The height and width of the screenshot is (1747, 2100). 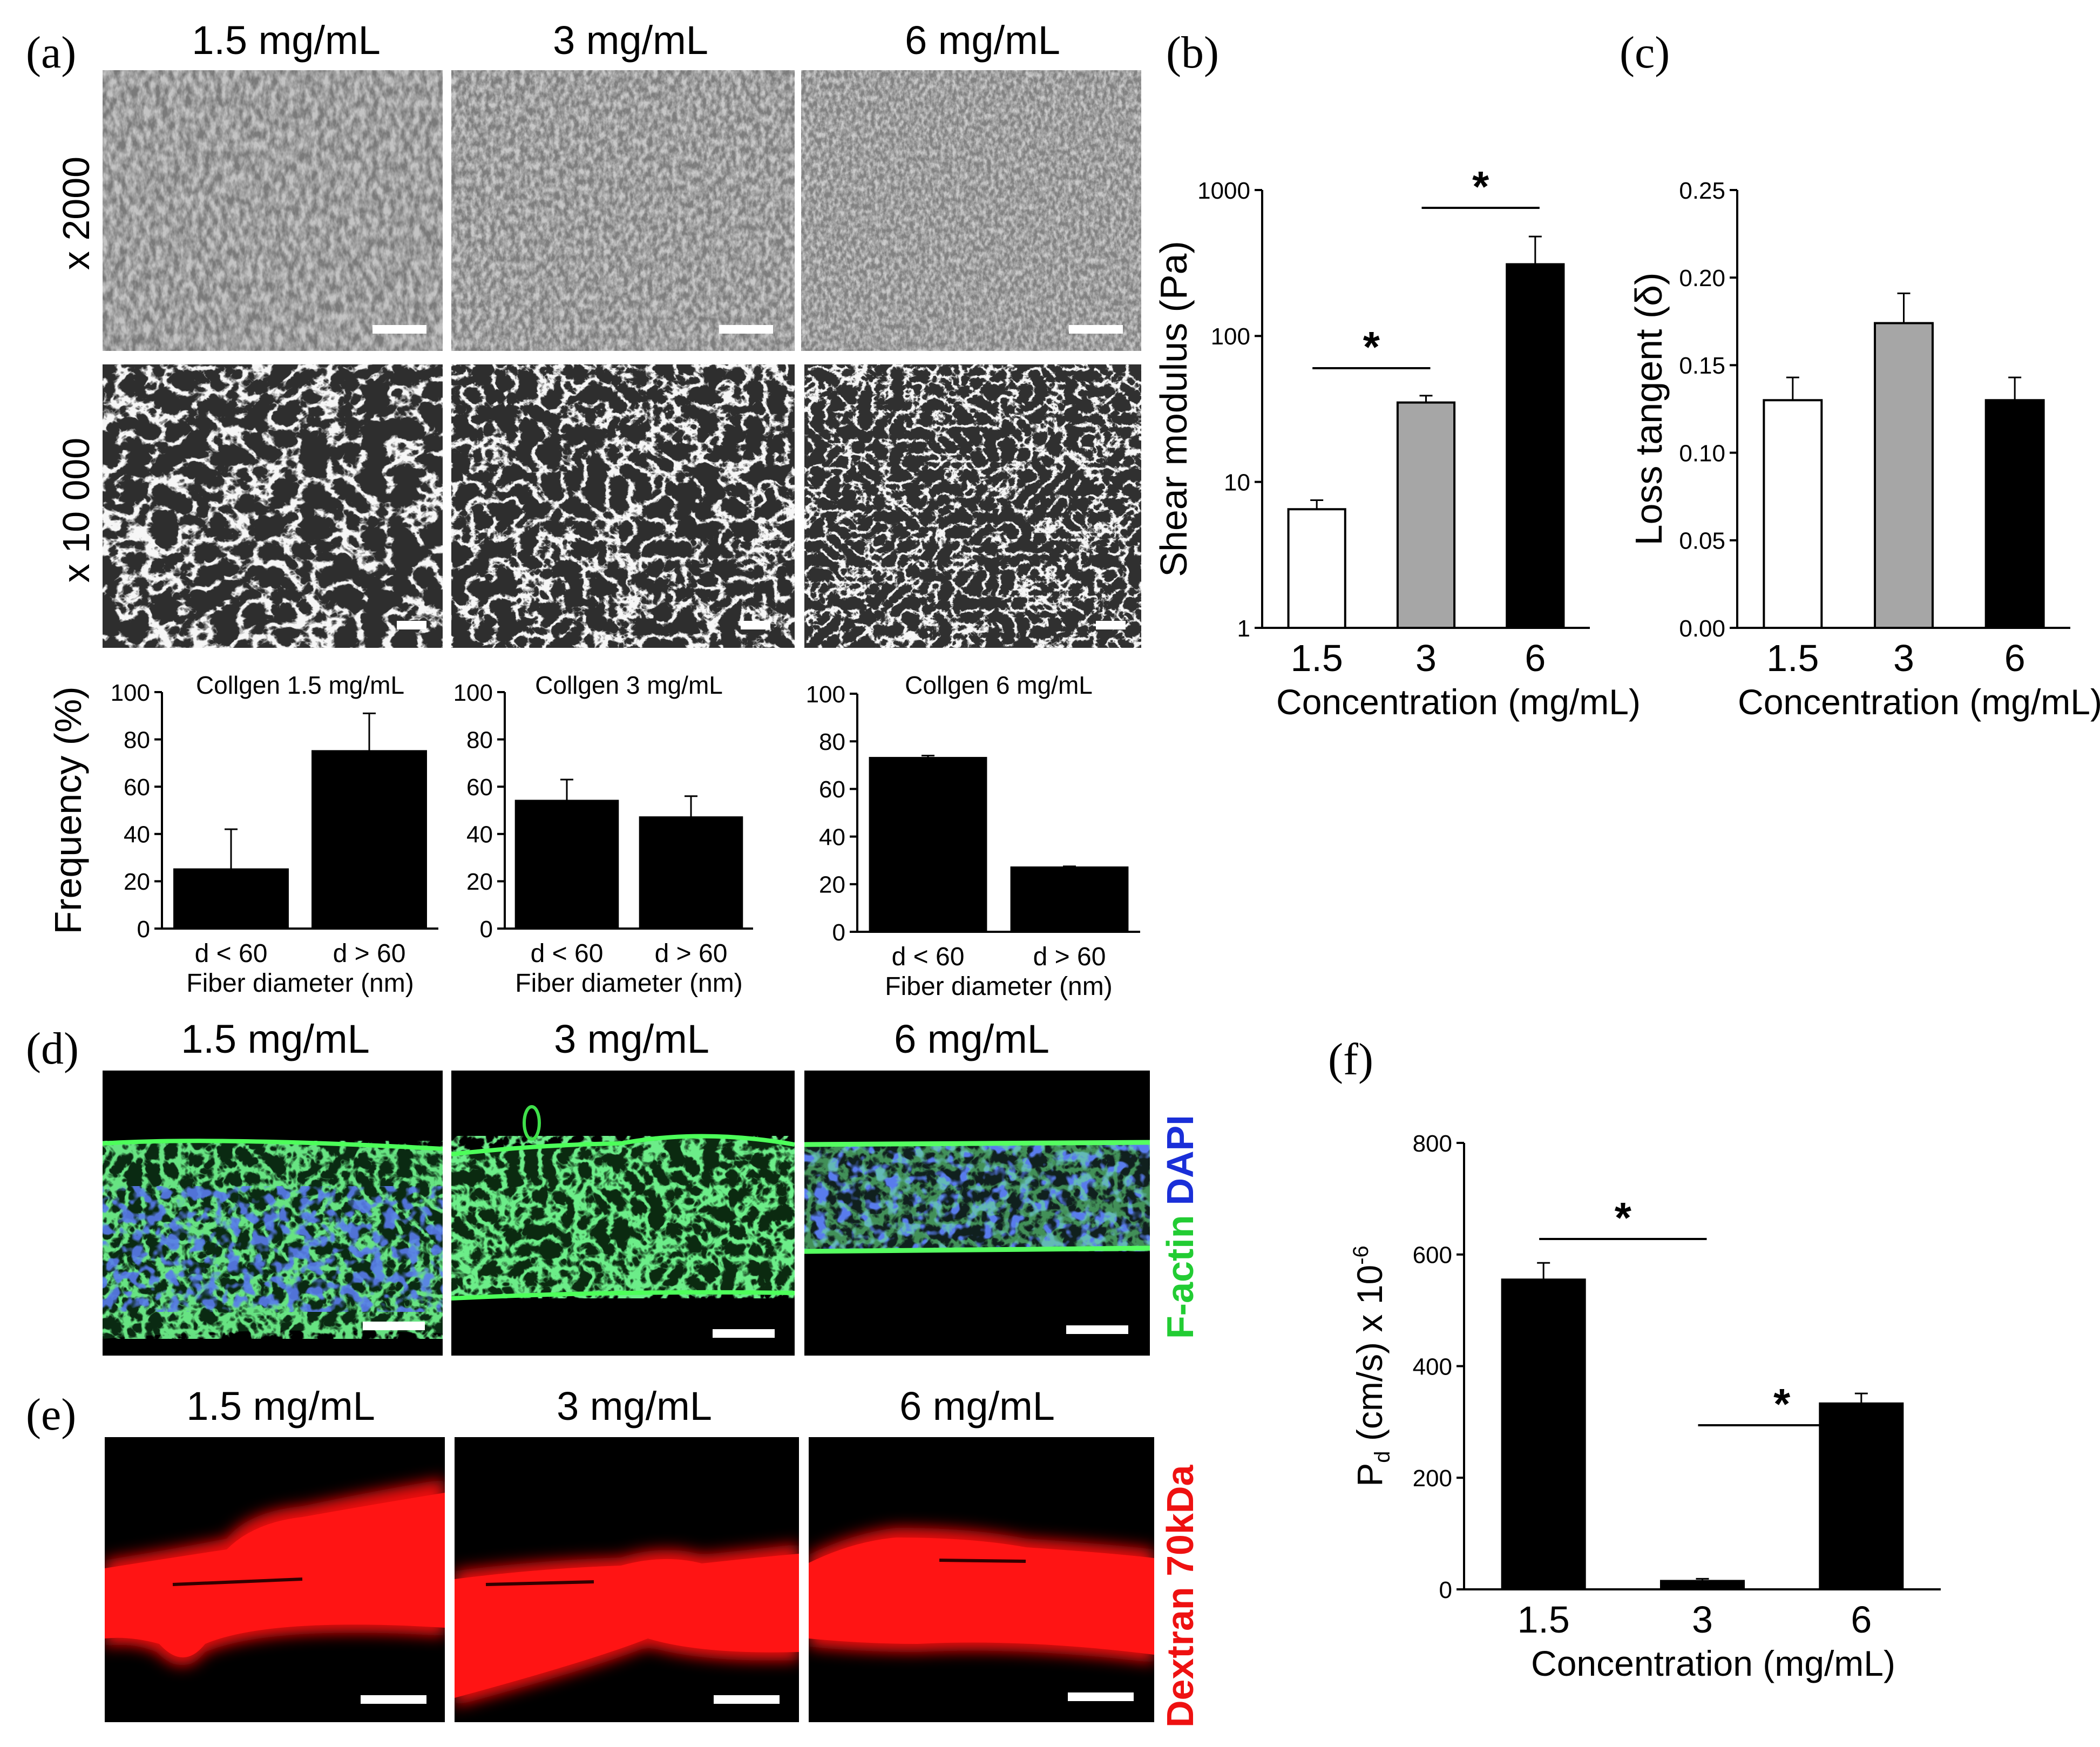 I want to click on y-tick-label: 10, so click(x=1237, y=483).